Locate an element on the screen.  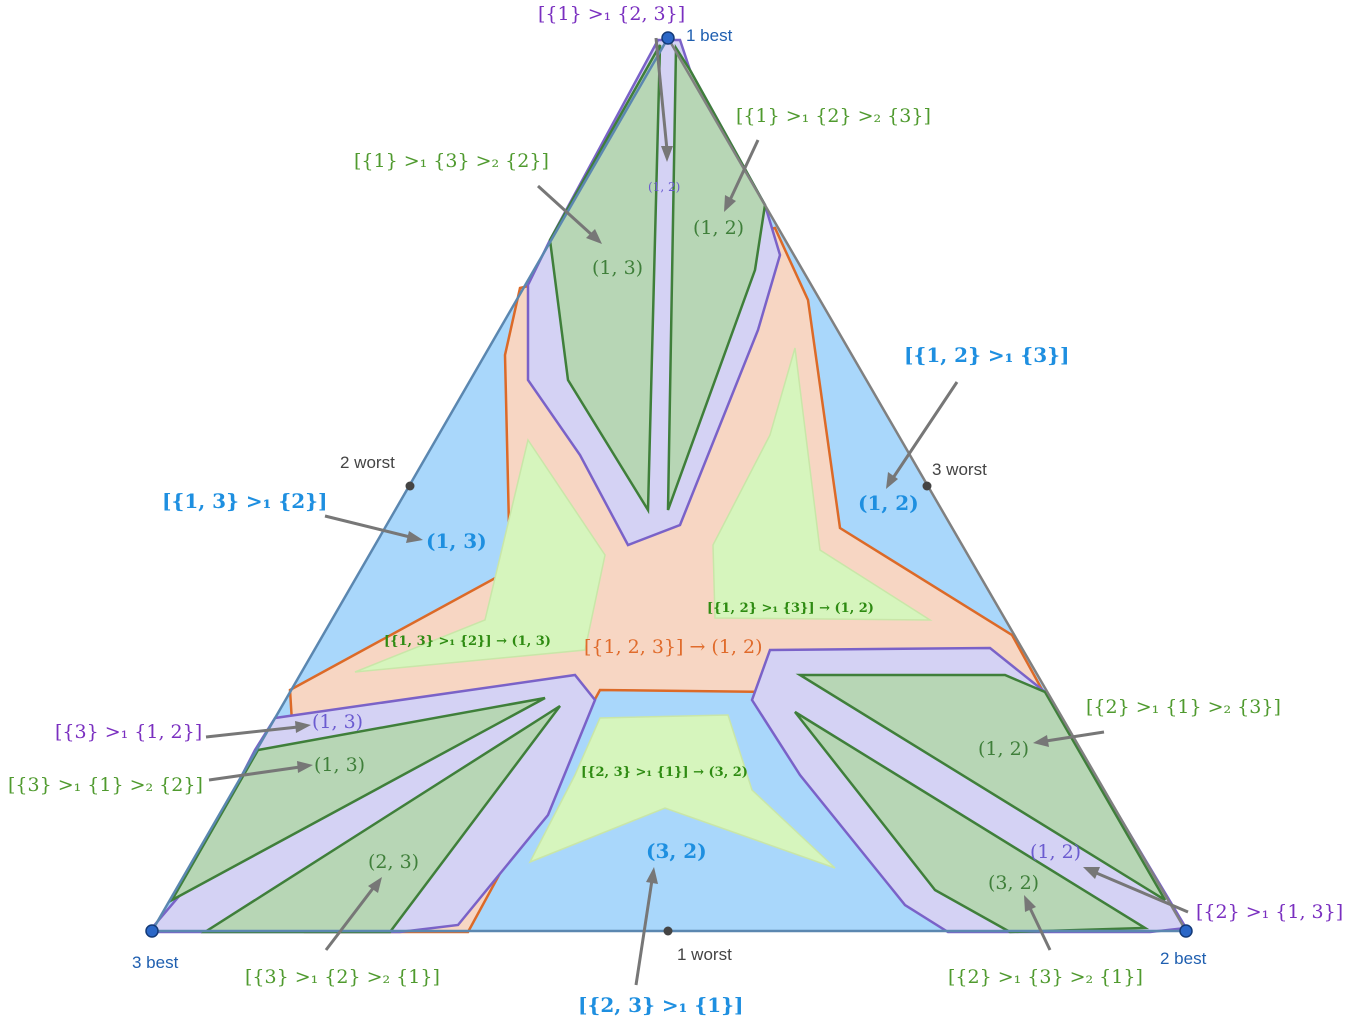
label-bottom-blue: [{2, 3} >₁ {1}] is located at coordinates (661, 1005).